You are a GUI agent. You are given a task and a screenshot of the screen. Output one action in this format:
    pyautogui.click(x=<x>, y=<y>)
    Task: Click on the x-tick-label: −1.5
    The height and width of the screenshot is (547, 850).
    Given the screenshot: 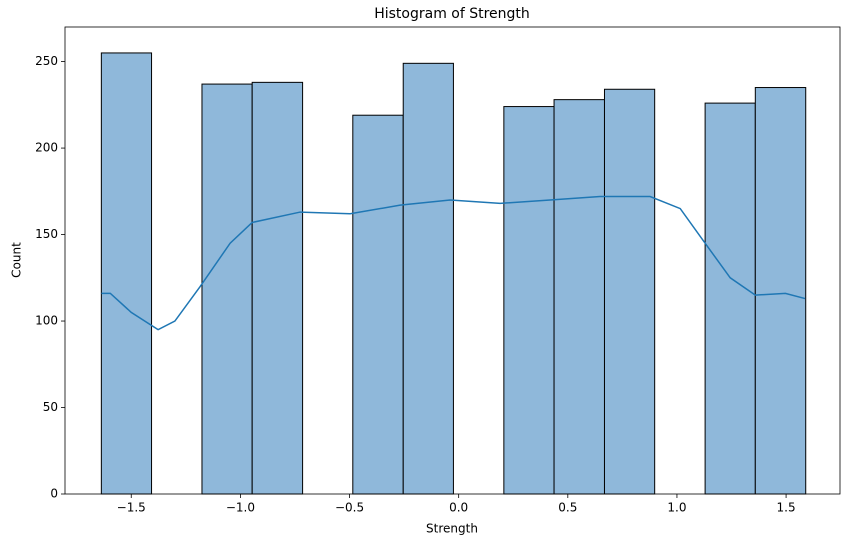 What is the action you would take?
    pyautogui.click(x=131, y=508)
    